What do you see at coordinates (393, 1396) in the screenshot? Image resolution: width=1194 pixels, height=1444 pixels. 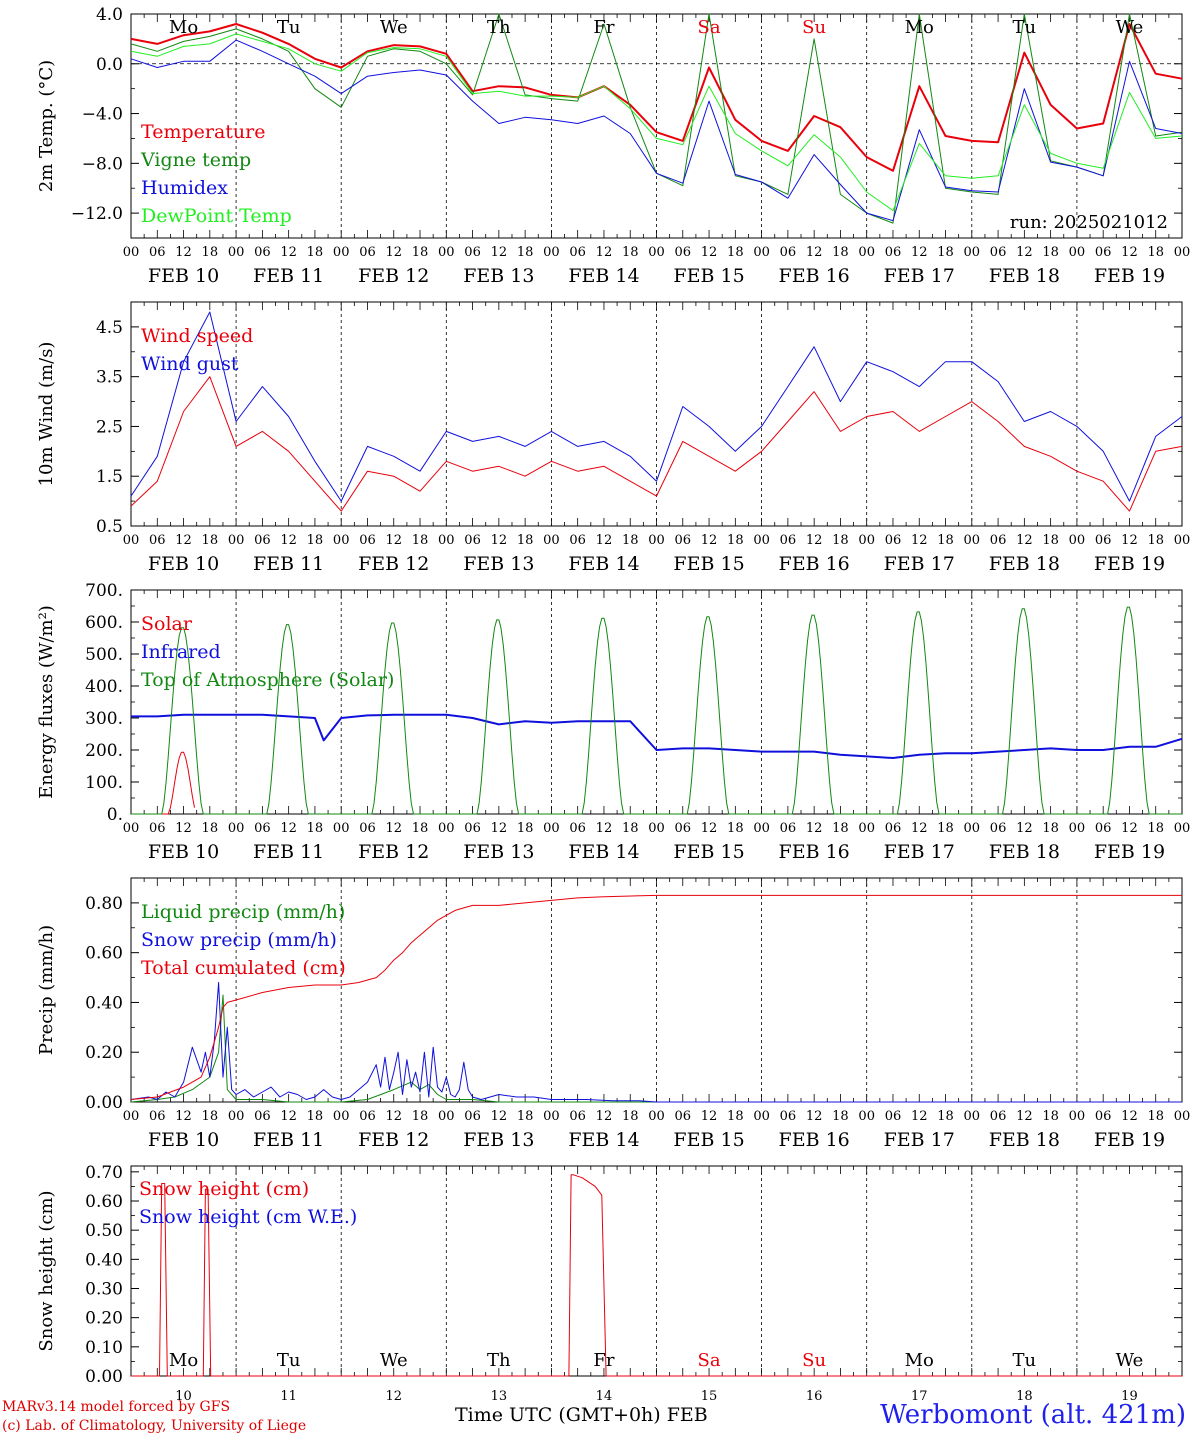 I see `day-number-label: 12` at bounding box center [393, 1396].